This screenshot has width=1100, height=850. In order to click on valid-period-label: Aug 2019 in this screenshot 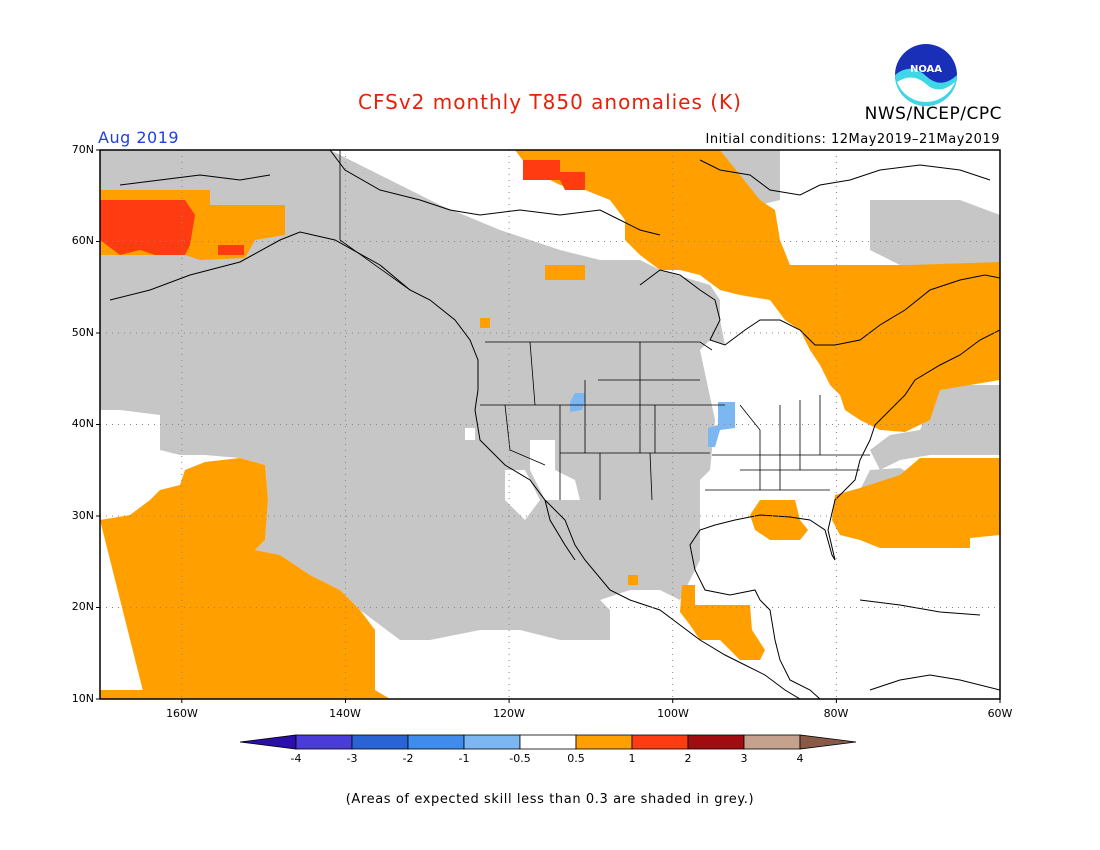, I will do `click(139, 137)`.